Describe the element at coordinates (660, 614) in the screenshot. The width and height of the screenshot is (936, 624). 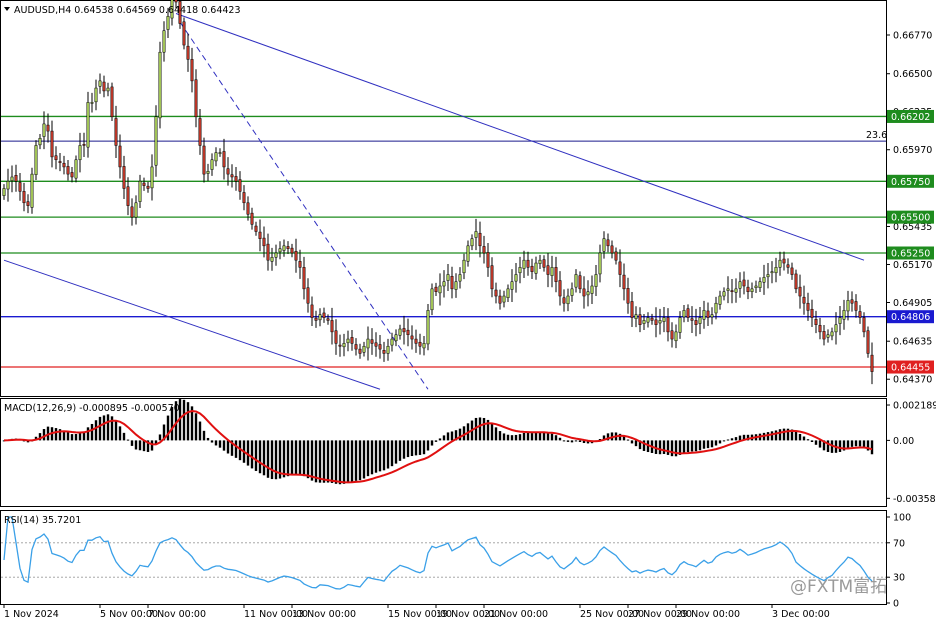
I see `time-tick-label: 27 Nov 00:00` at that location.